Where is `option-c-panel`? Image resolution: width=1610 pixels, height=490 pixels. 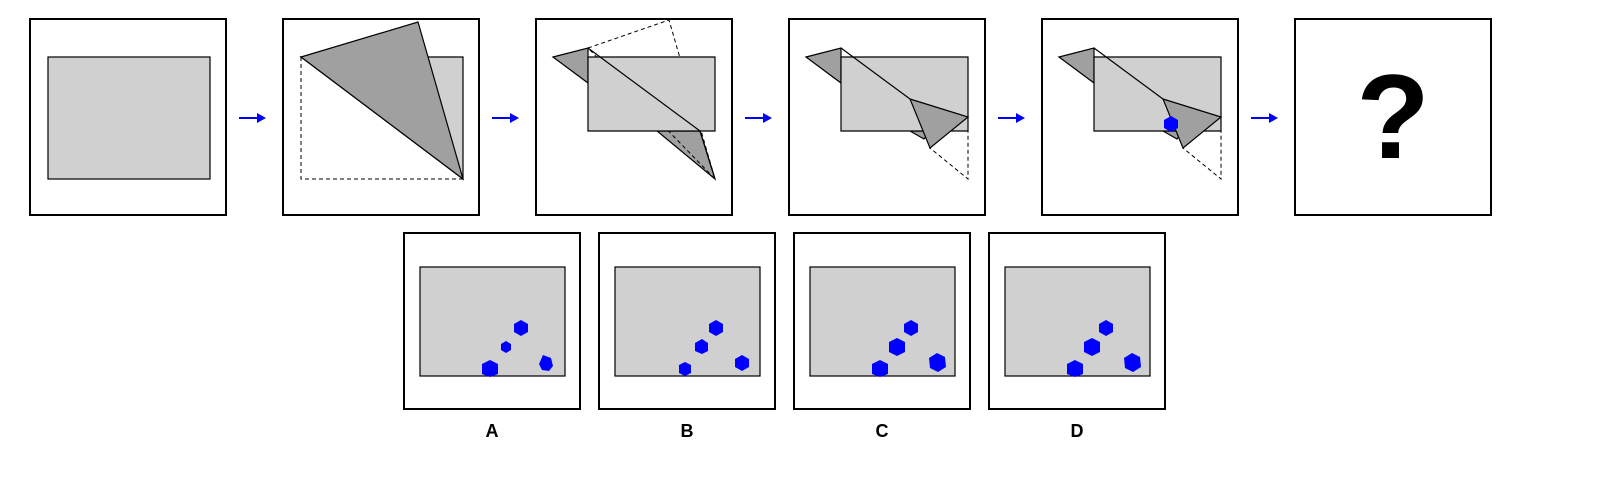
option-c-panel is located at coordinates (882, 321).